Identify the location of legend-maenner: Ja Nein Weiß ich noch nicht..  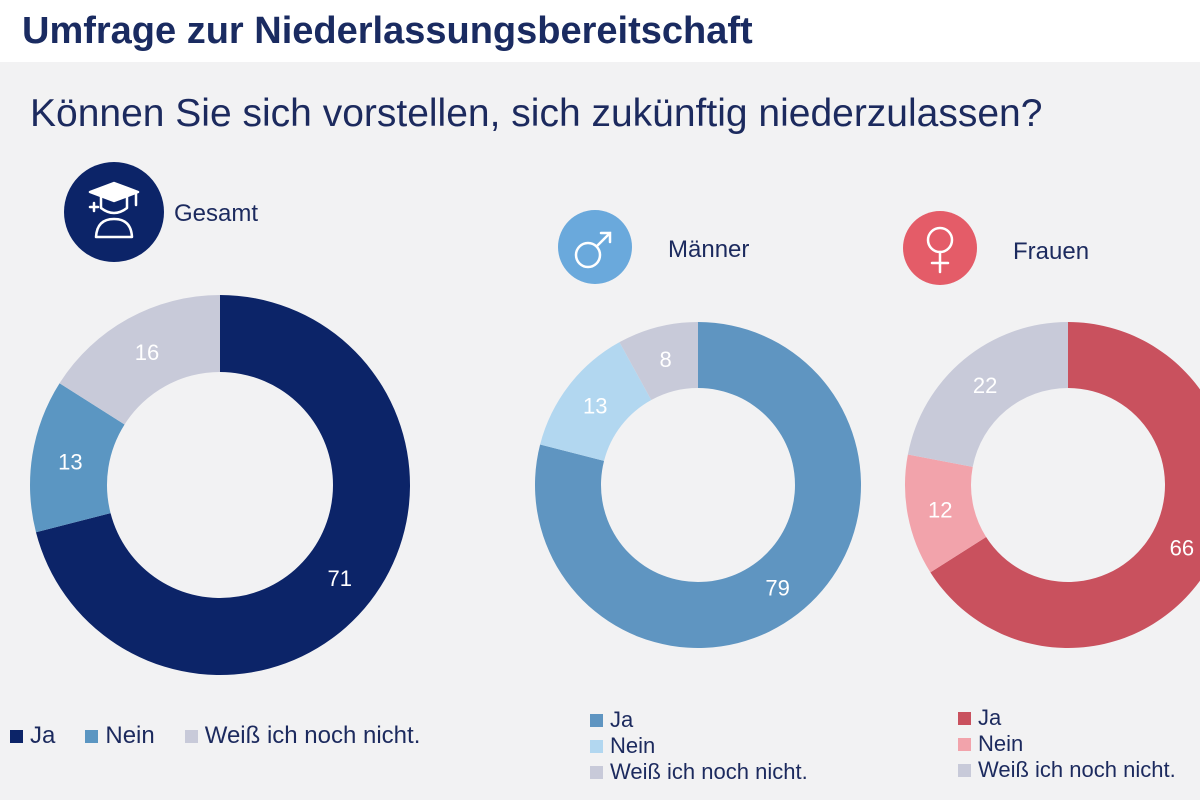
(699, 746).